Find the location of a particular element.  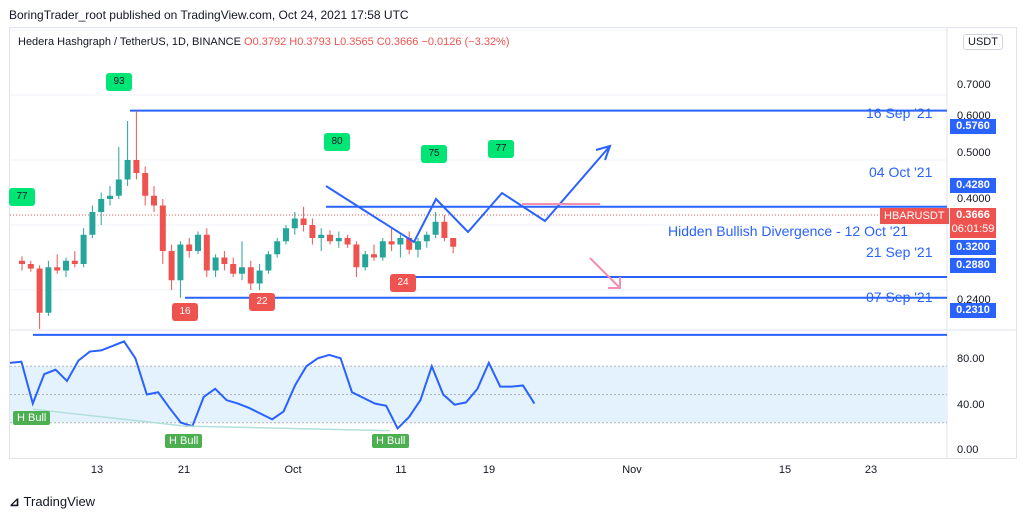

osc-tick: 40.00 is located at coordinates (971, 405).